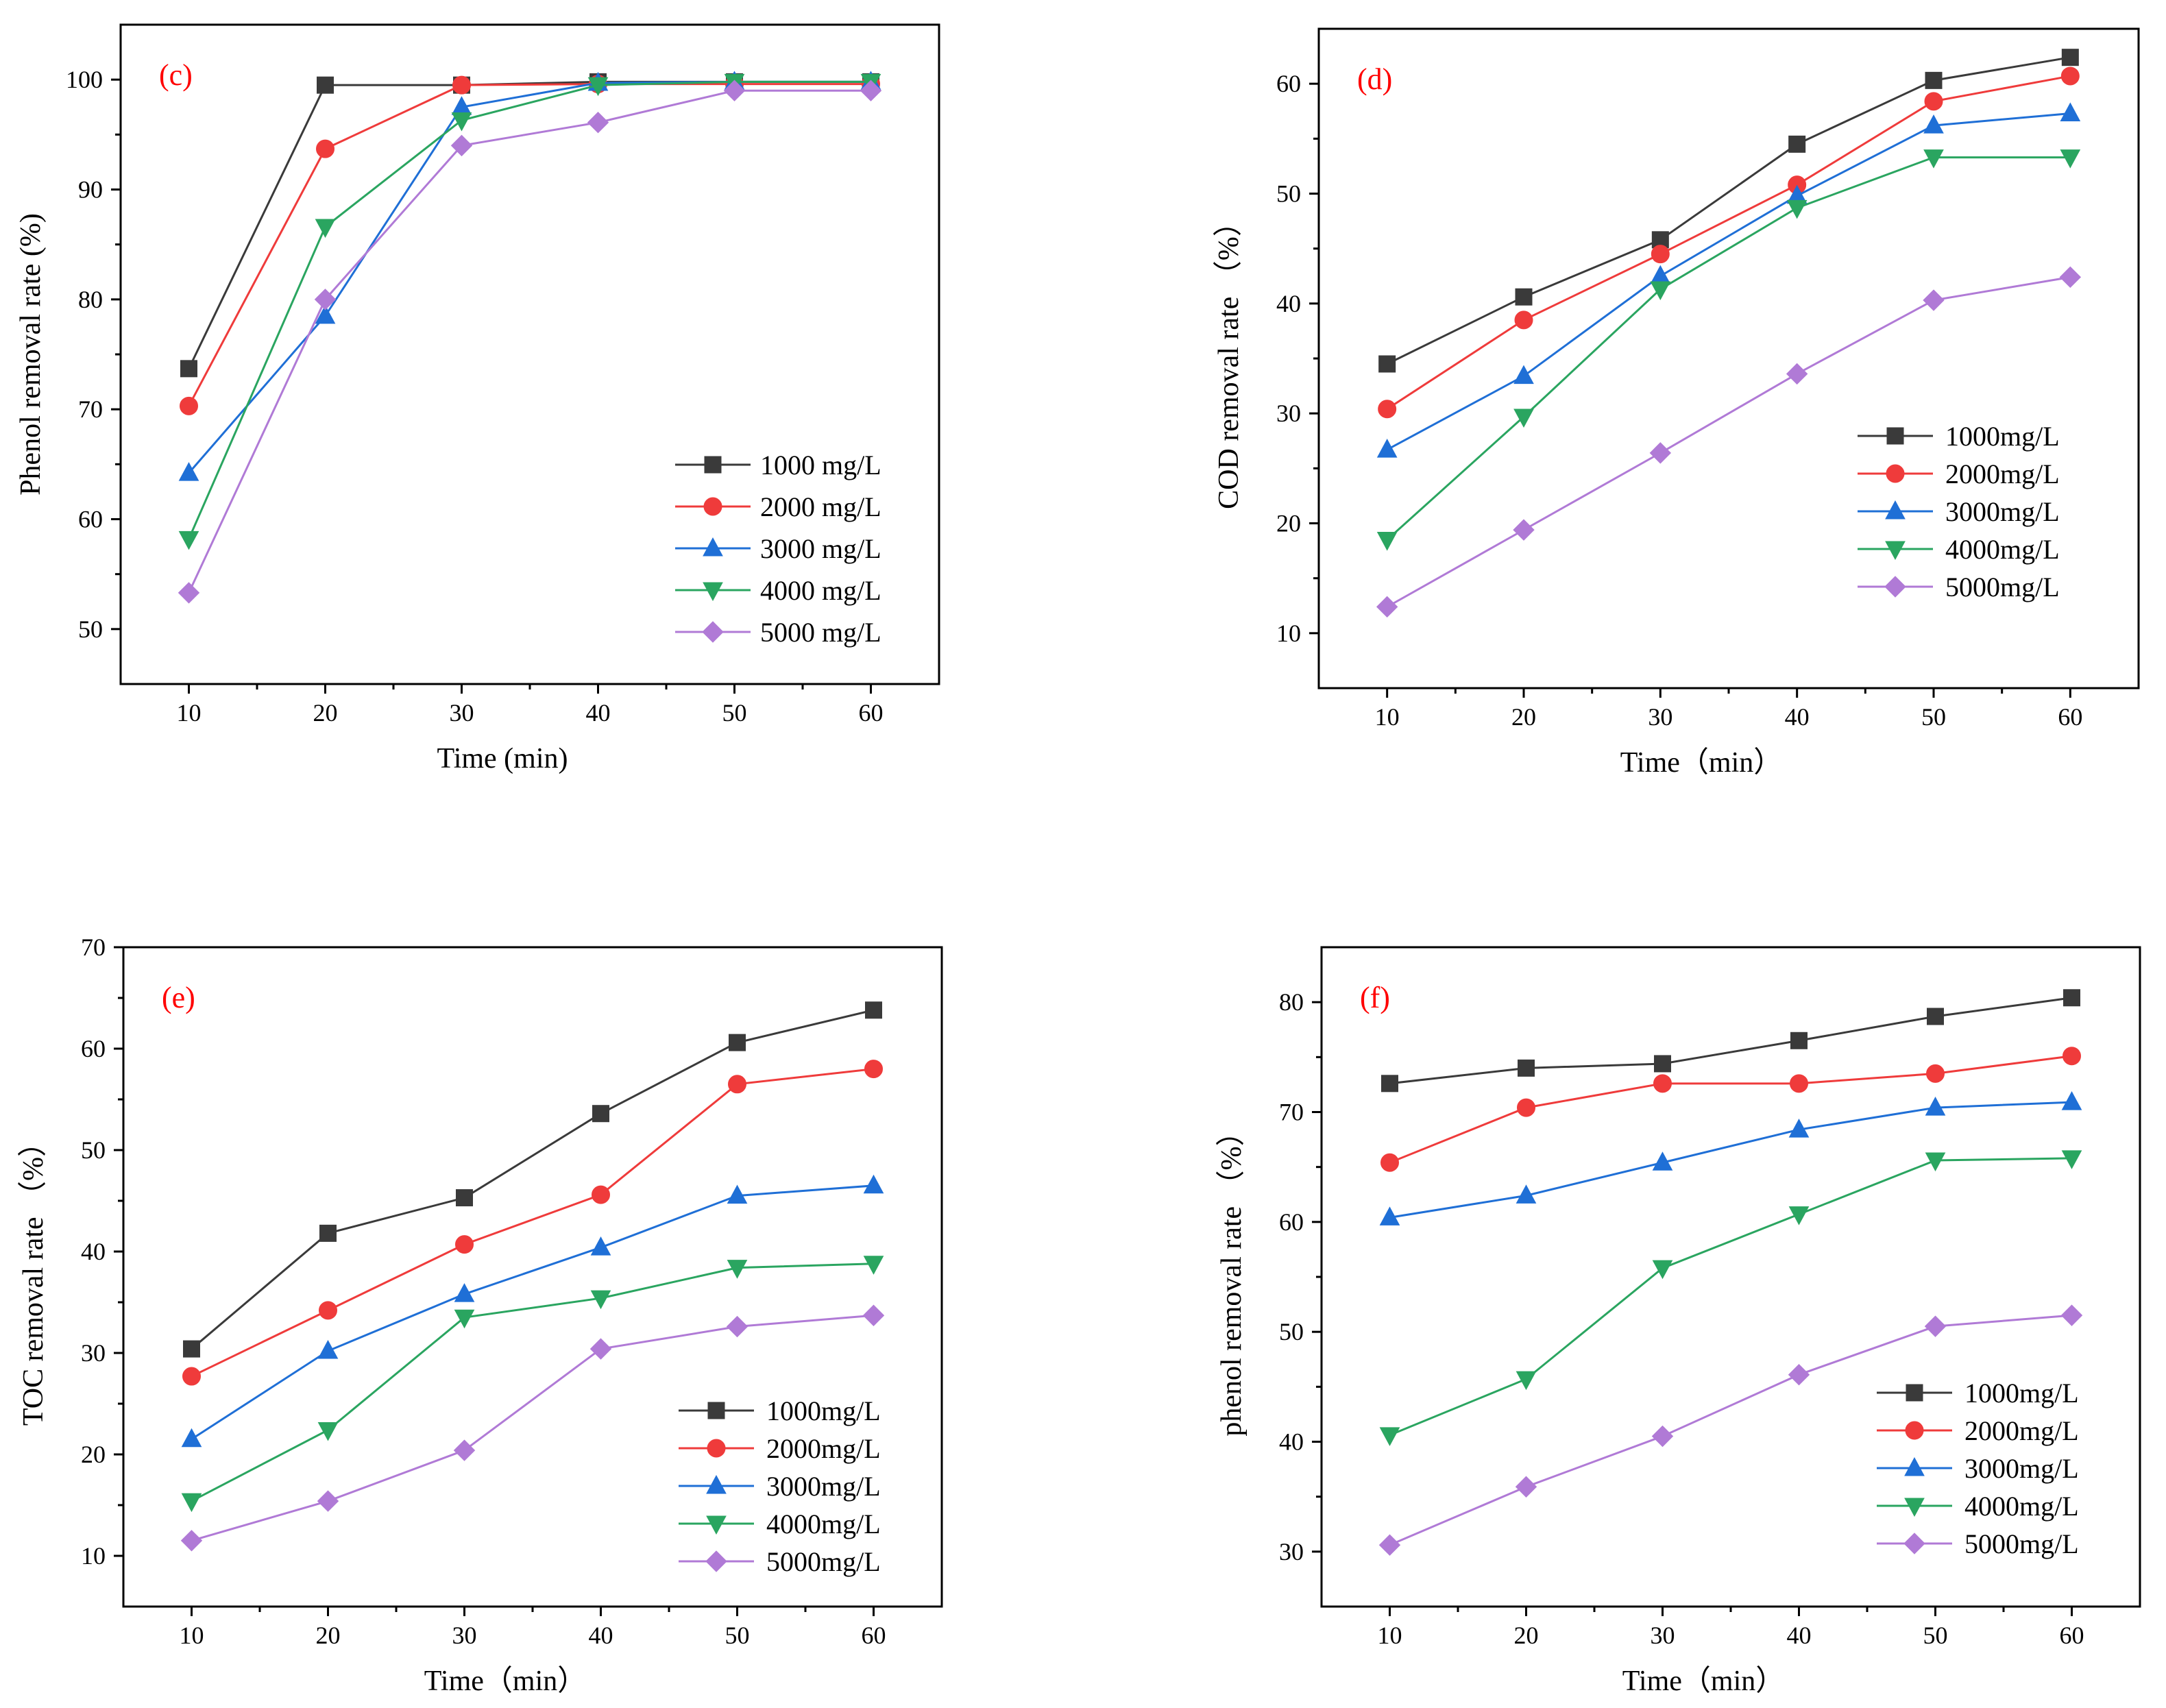 The width and height of the screenshot is (2166, 1708). I want to click on legend-label: 3000 mg/L, so click(820, 548).